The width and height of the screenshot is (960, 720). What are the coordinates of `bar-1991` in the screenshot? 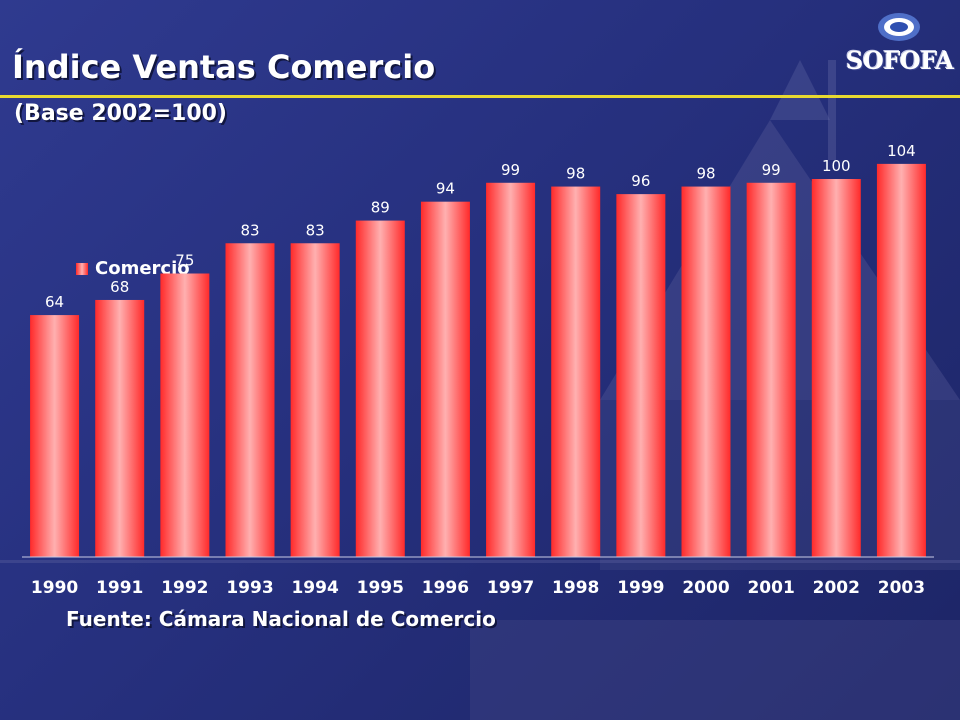 It's located at (120, 428).